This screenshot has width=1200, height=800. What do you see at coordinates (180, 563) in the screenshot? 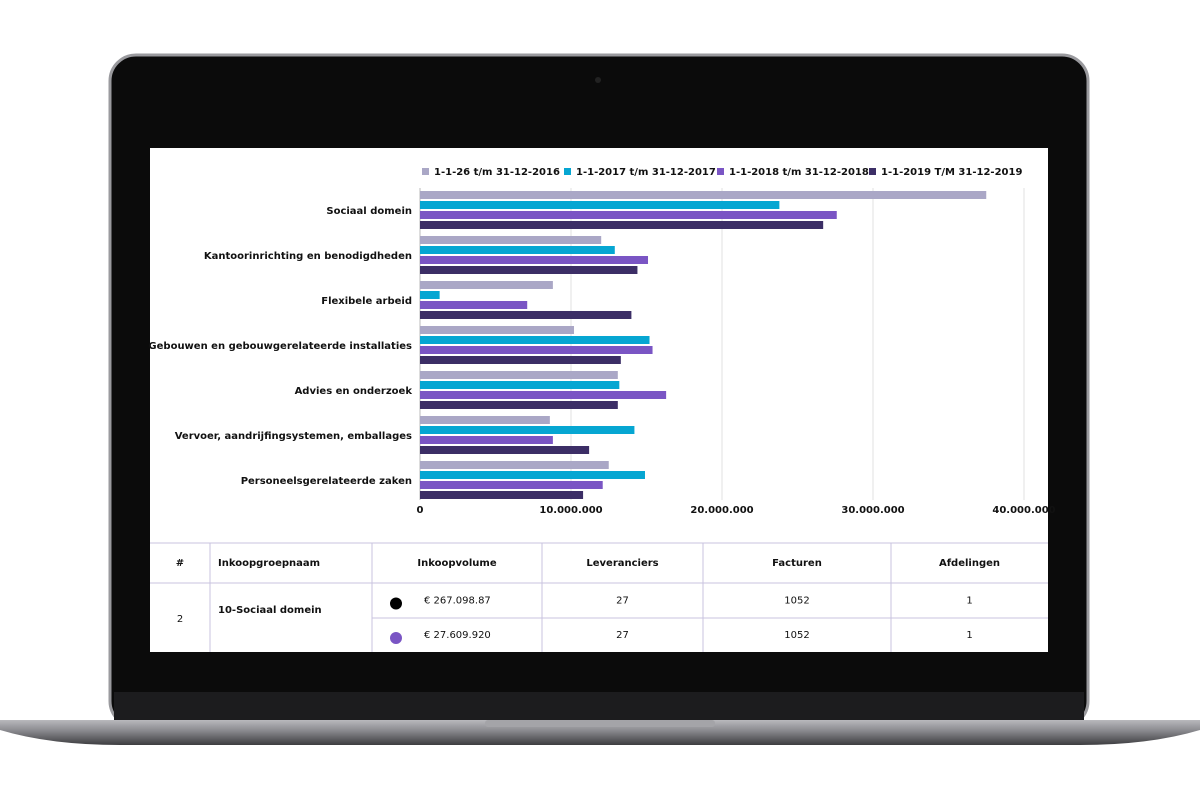
I see `table-header: #` at bounding box center [180, 563].